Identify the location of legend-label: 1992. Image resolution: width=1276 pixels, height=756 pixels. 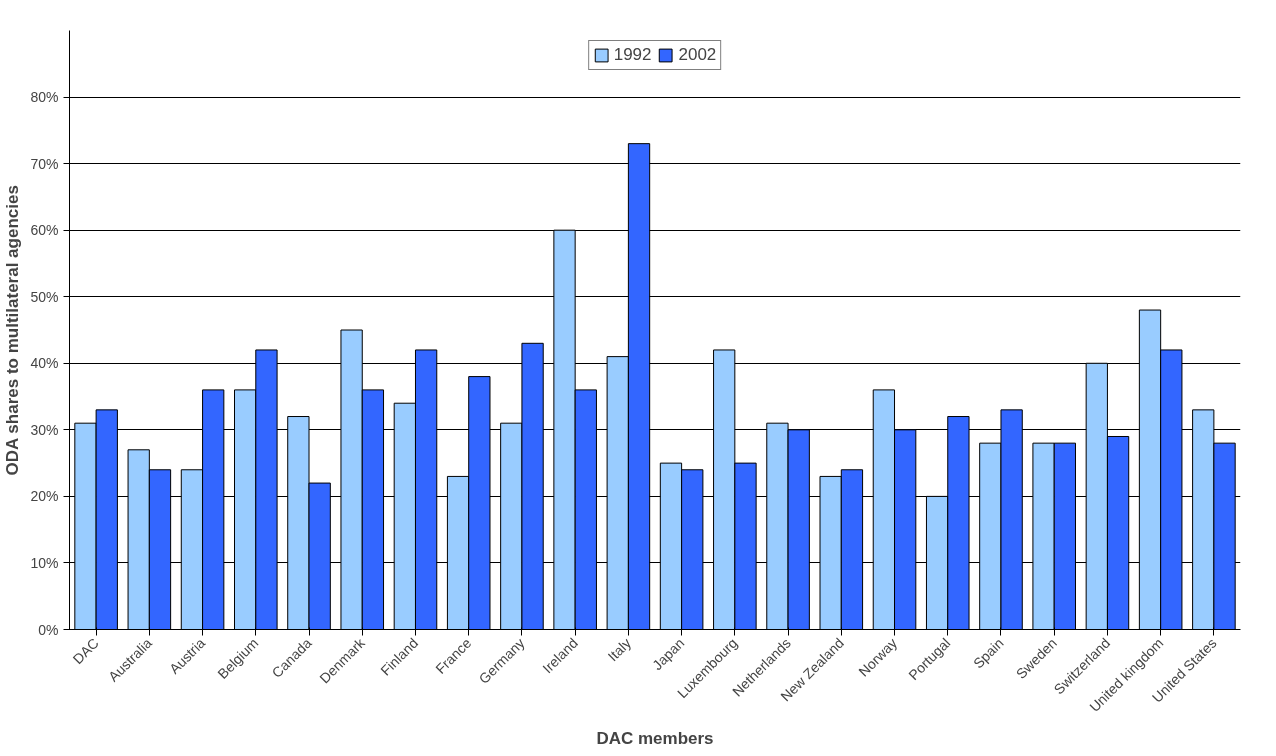
(632, 55).